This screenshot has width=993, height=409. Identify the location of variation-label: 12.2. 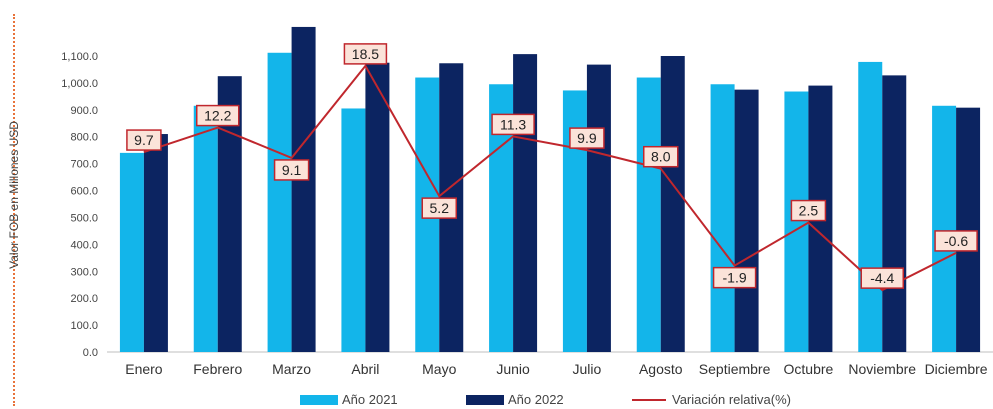
(217, 116).